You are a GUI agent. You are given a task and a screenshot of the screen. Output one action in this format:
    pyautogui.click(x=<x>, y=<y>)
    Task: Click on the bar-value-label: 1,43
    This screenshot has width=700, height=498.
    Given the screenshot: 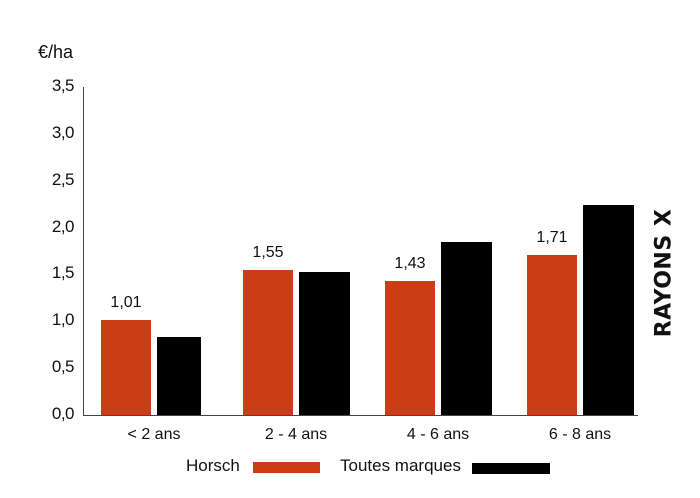 What is the action you would take?
    pyautogui.click(x=410, y=263)
    